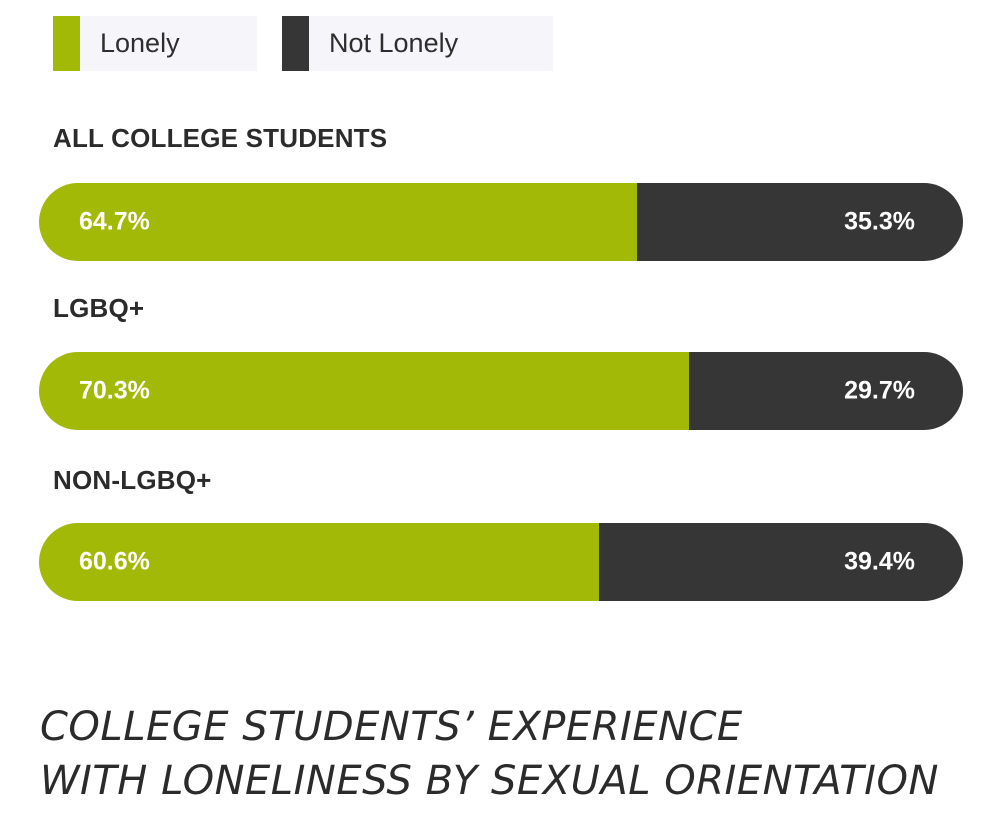 Image resolution: width=1000 pixels, height=814 pixels. What do you see at coordinates (780, 562) in the screenshot?
I see `bar-segment-not-lonely: 39.4%` at bounding box center [780, 562].